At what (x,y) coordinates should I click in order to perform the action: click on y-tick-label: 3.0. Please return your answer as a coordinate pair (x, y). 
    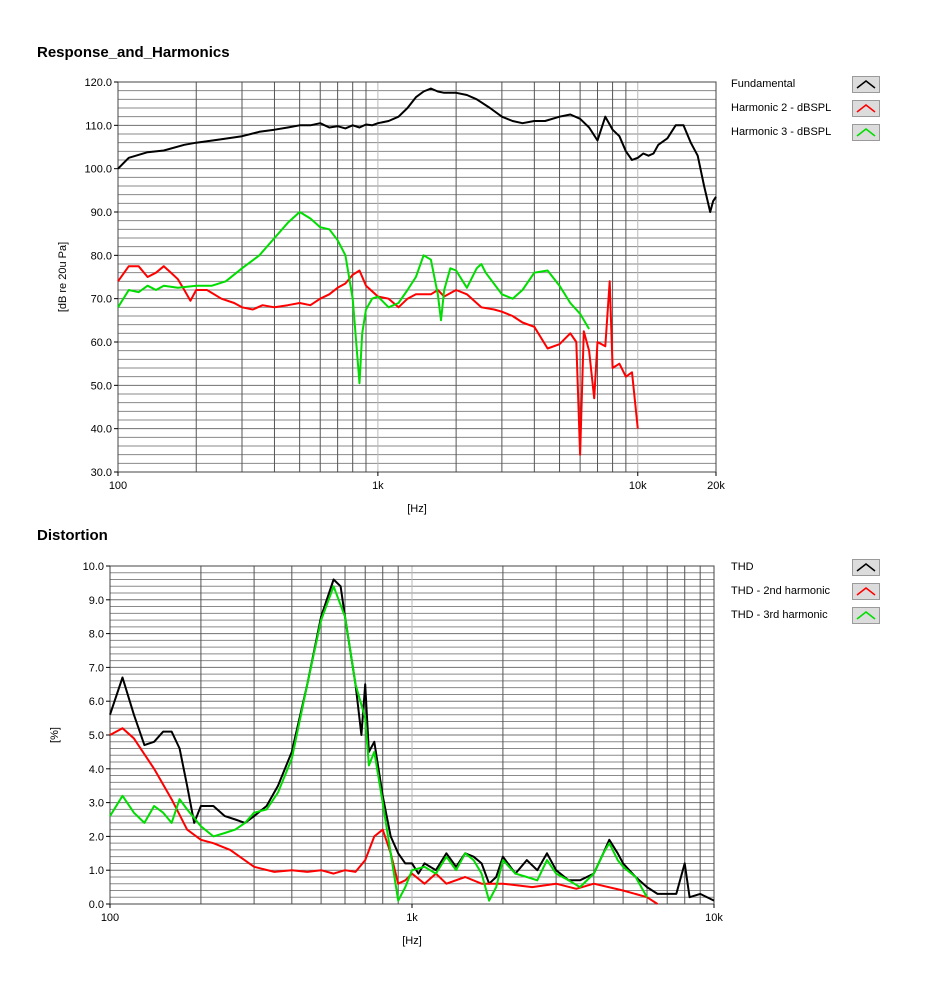
    Looking at the image, I should click on (96, 804).